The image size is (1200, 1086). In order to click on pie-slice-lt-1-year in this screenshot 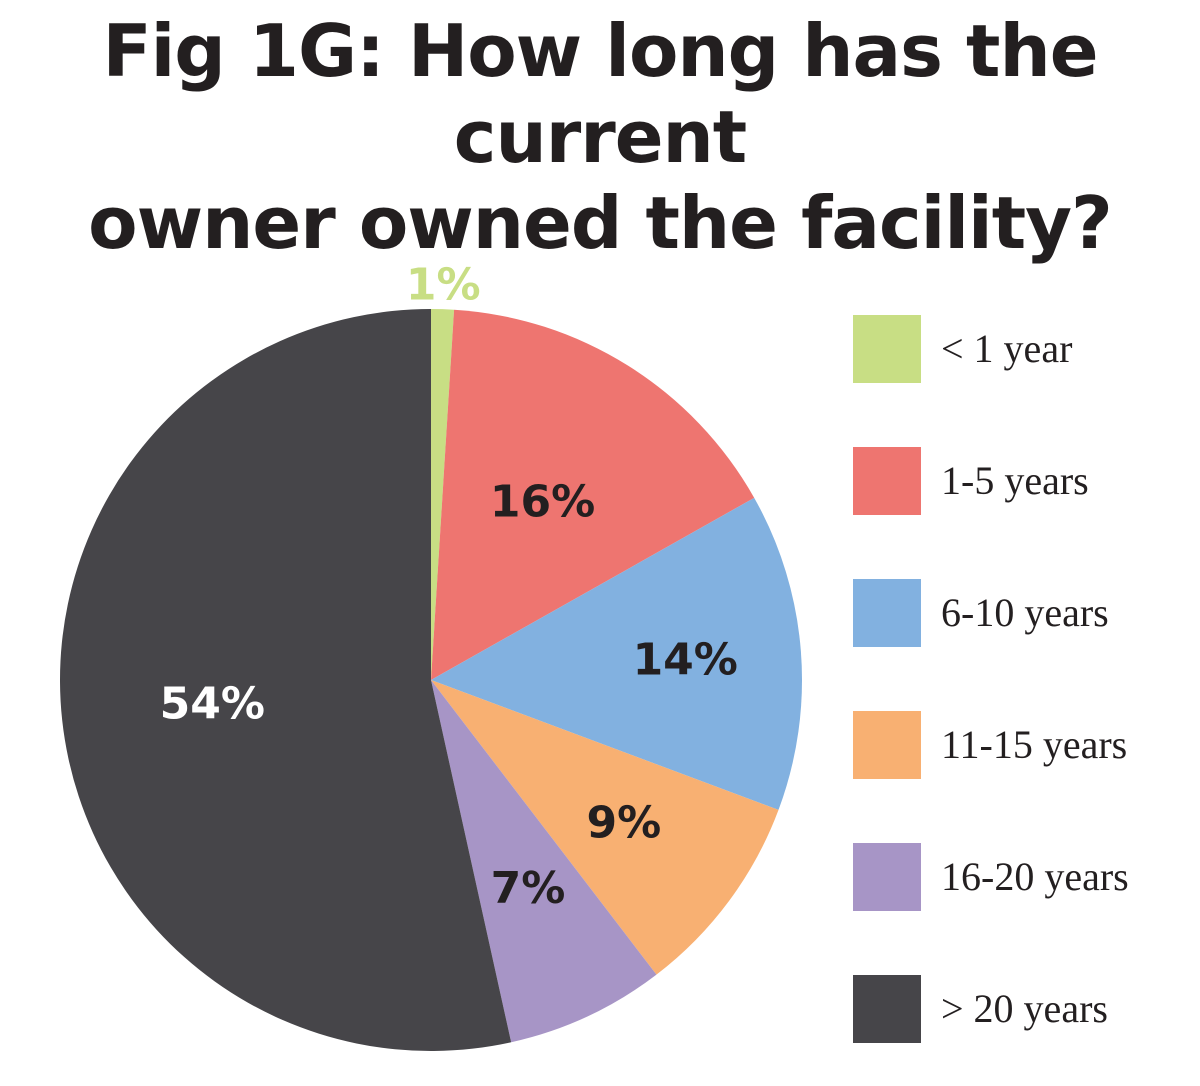, I will do `click(443, 494)`.